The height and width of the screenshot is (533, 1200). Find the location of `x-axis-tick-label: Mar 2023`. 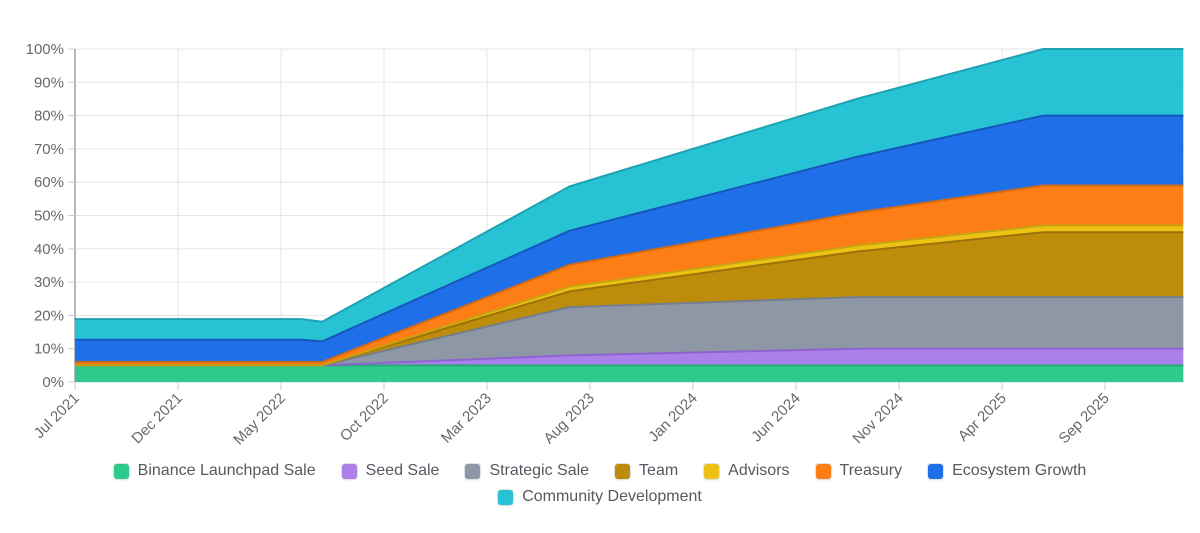

x-axis-tick-label: Mar 2023 is located at coordinates (466, 418).